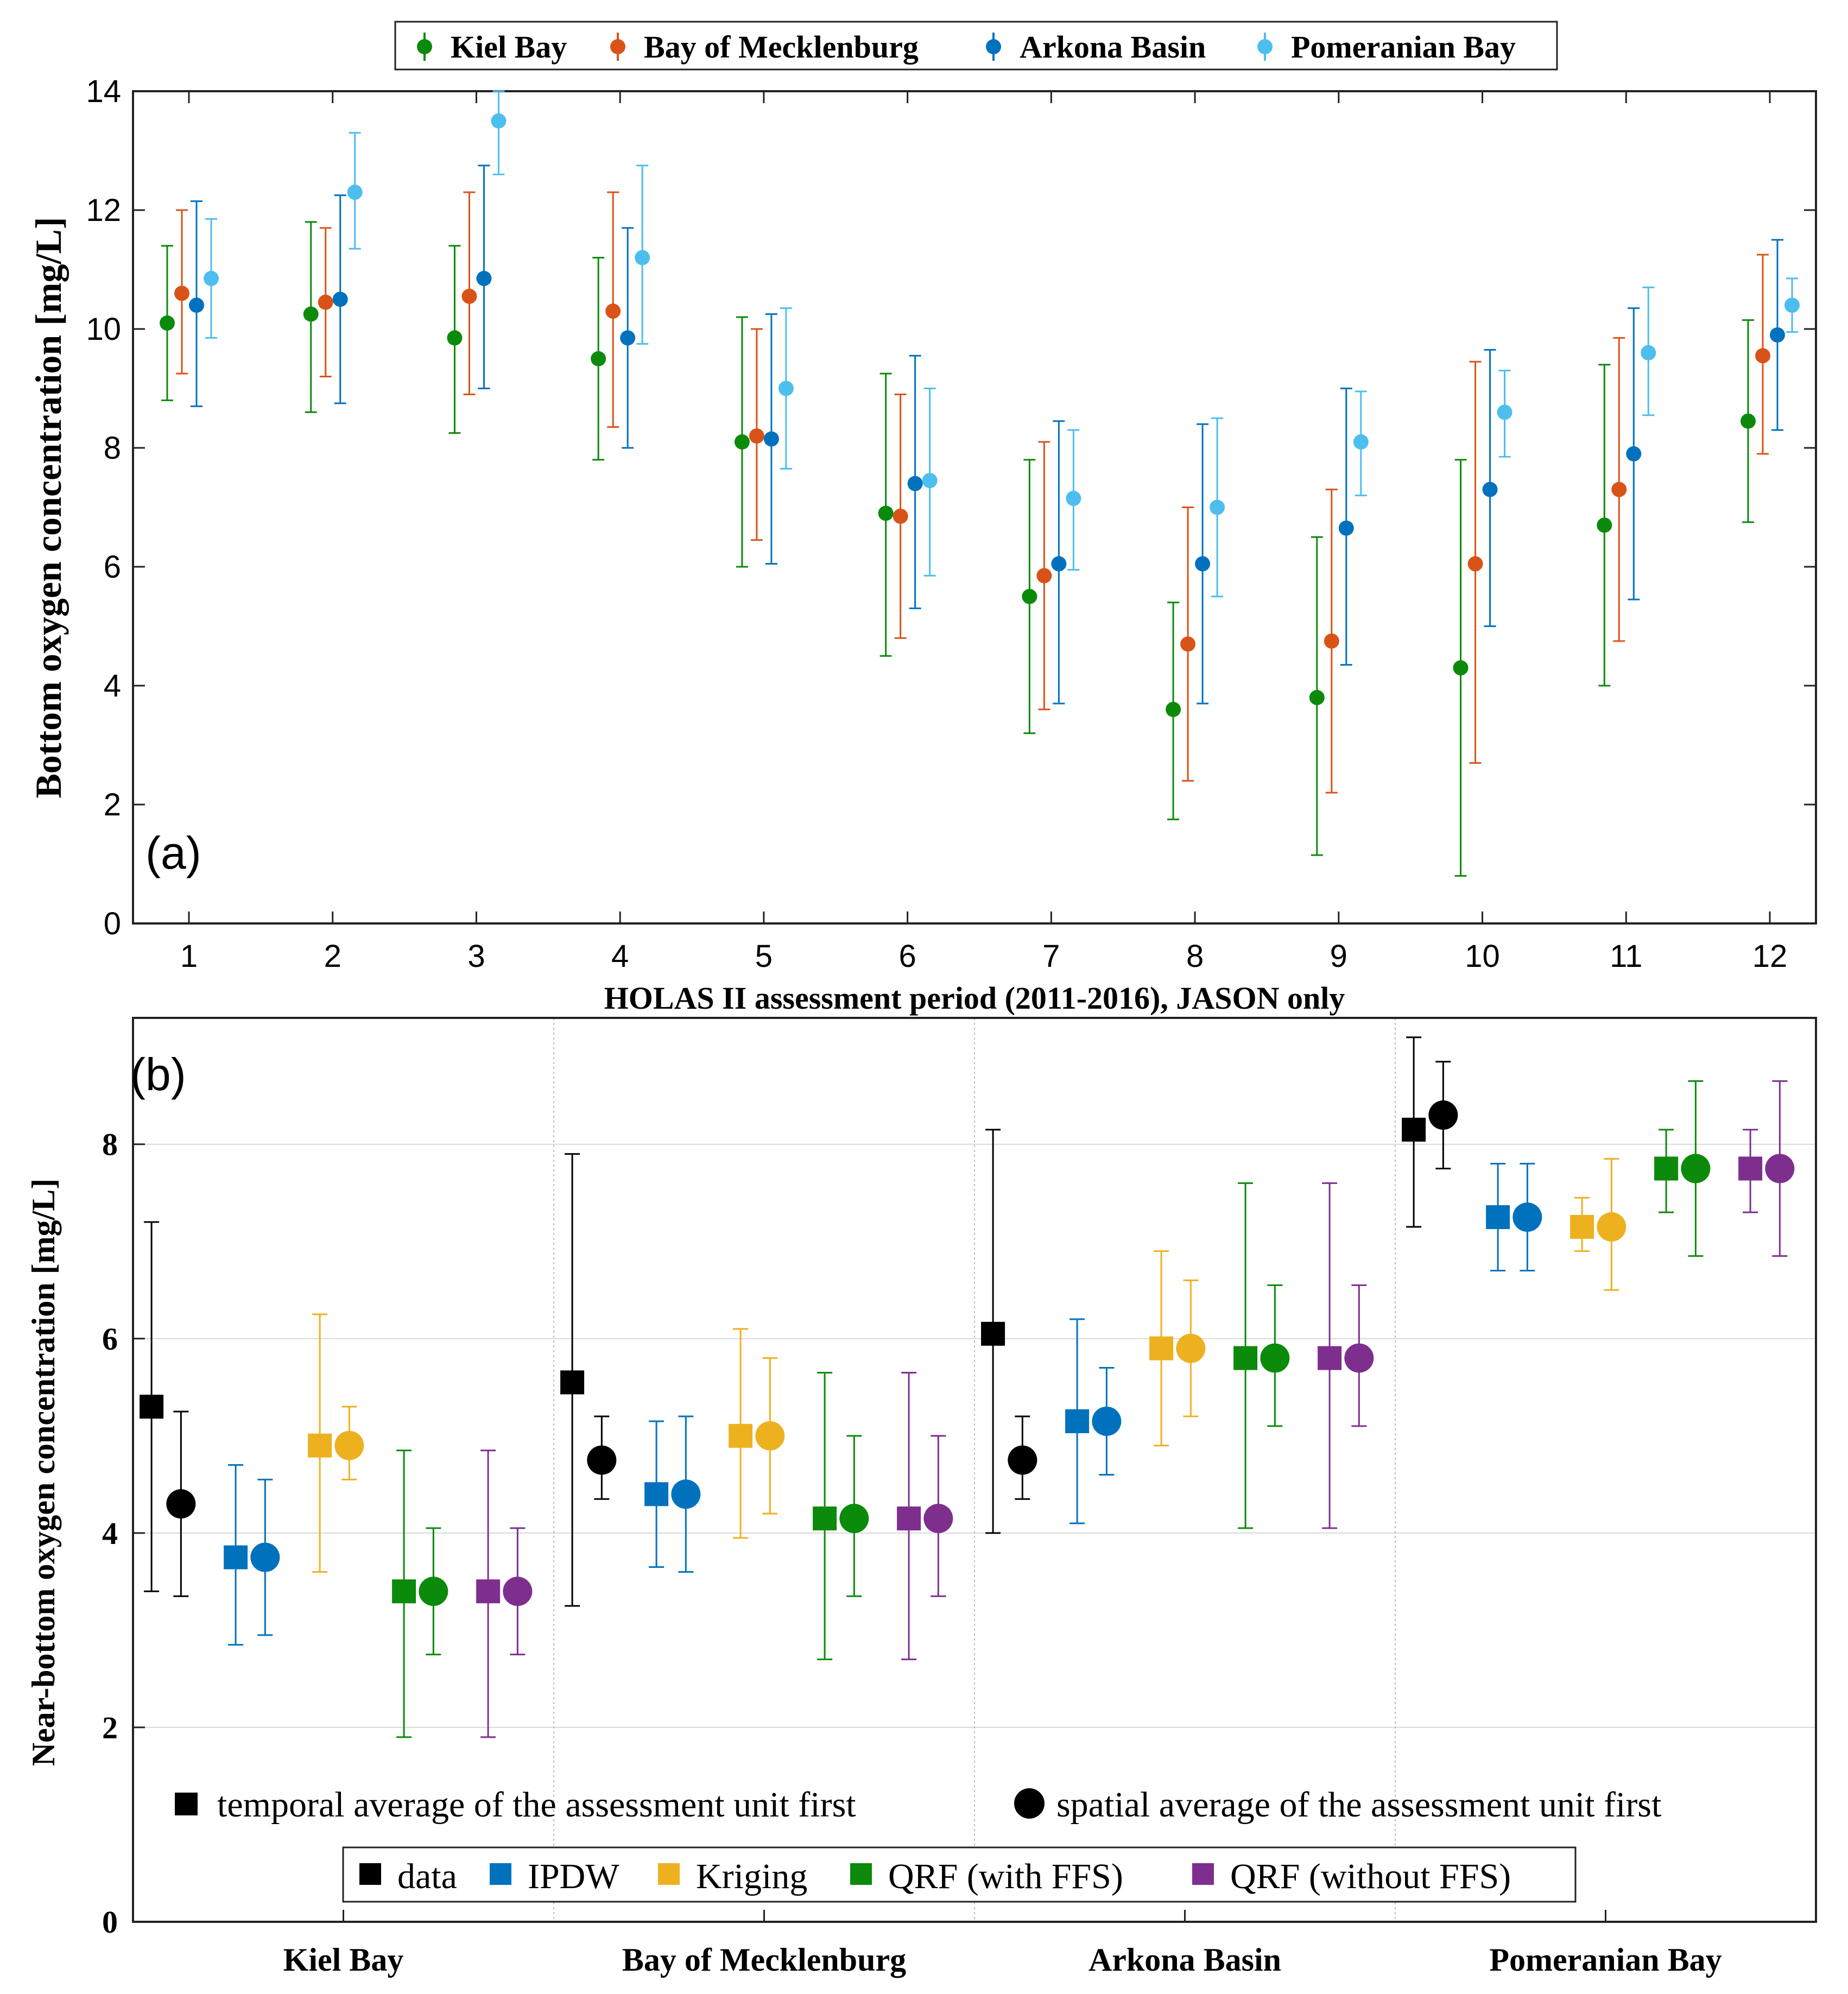  Describe the element at coordinates (1029, 1804) in the screenshot. I see `legend-circle-marker` at that location.